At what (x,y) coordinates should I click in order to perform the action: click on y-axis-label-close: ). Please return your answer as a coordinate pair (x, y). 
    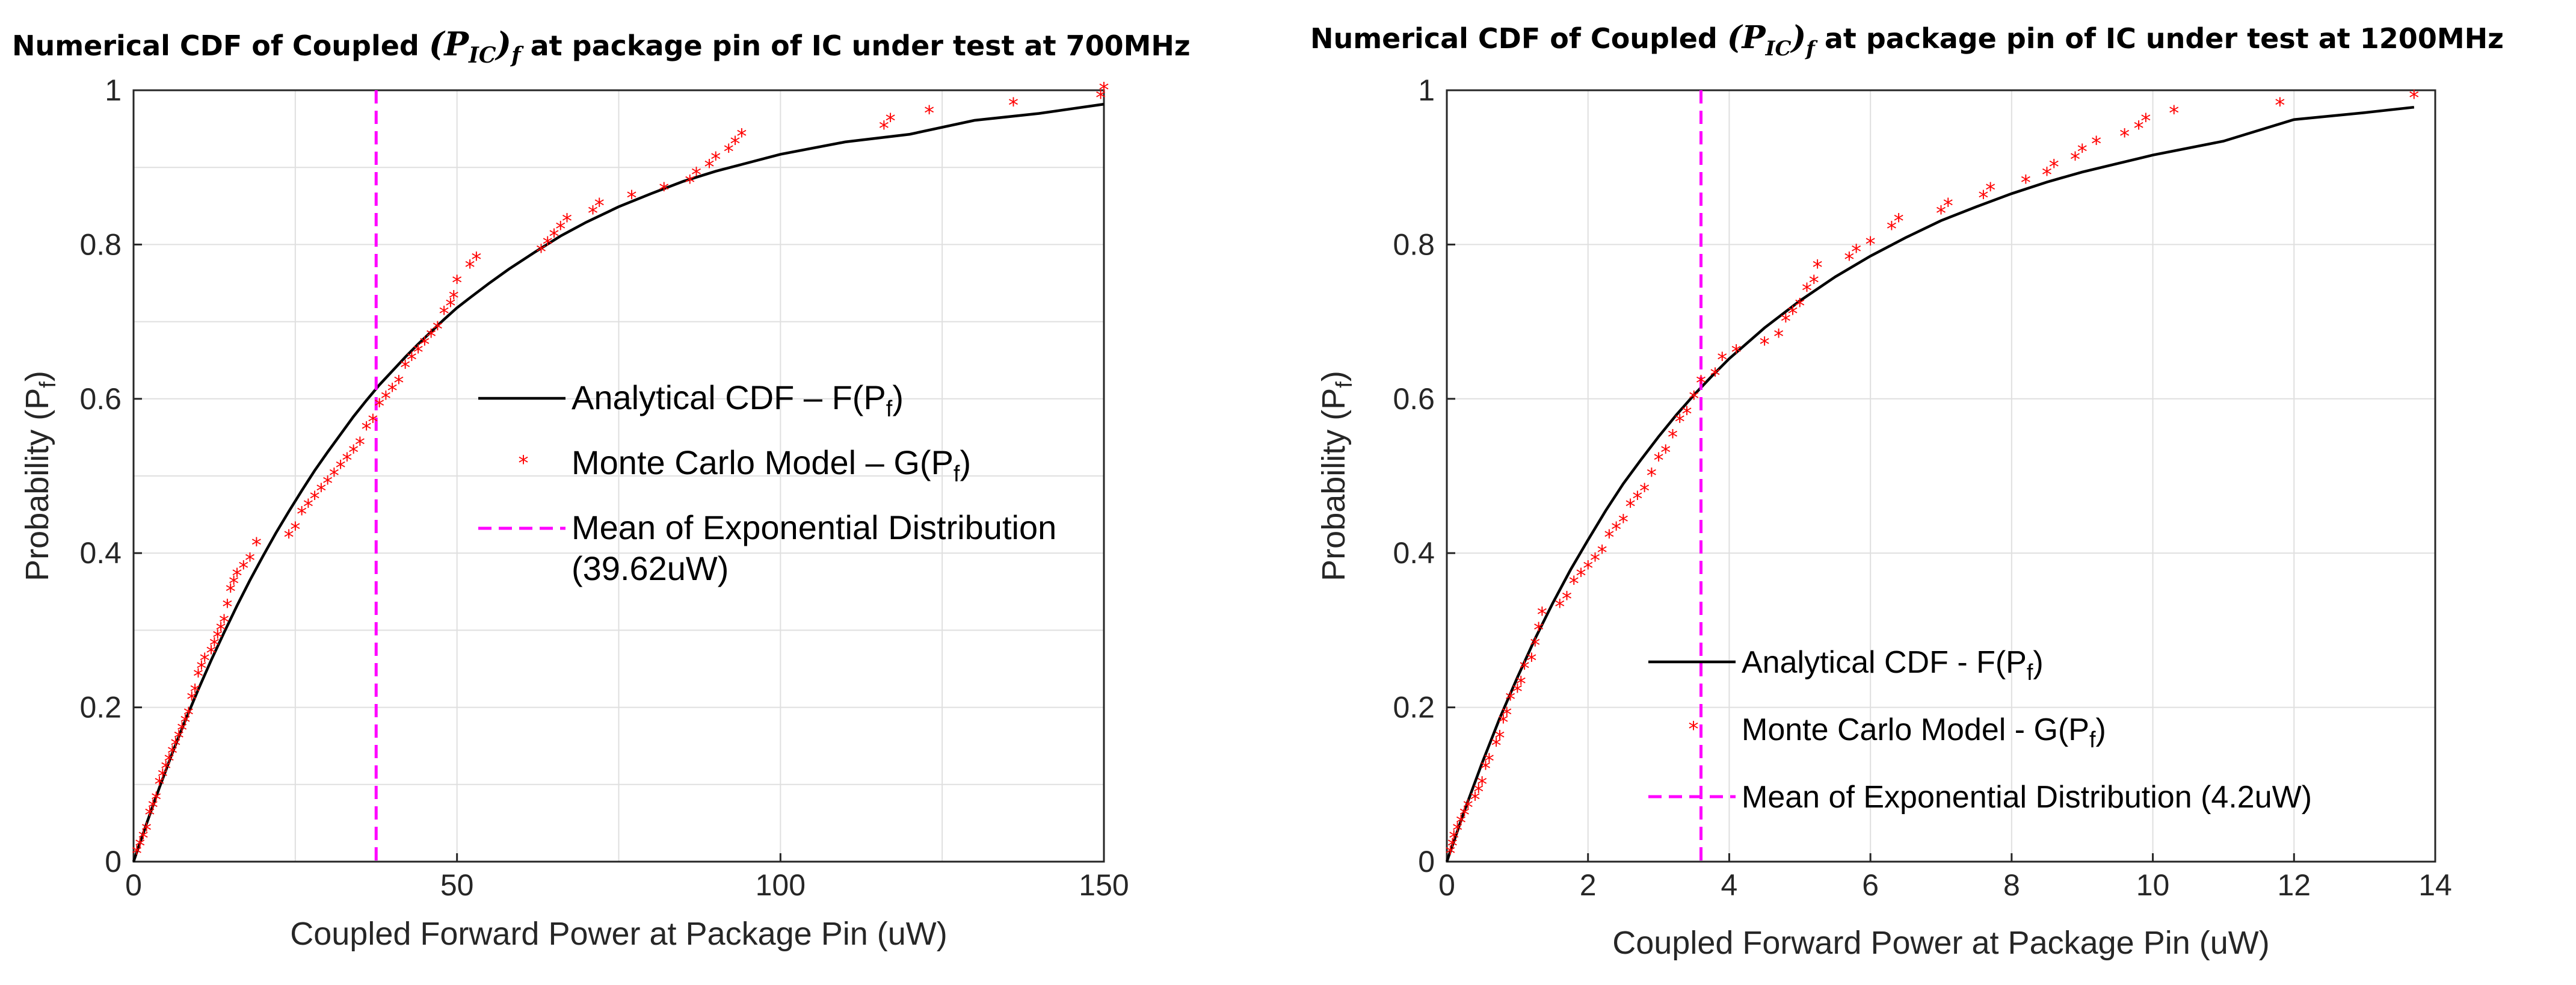
    Looking at the image, I should click on (1334, 376).